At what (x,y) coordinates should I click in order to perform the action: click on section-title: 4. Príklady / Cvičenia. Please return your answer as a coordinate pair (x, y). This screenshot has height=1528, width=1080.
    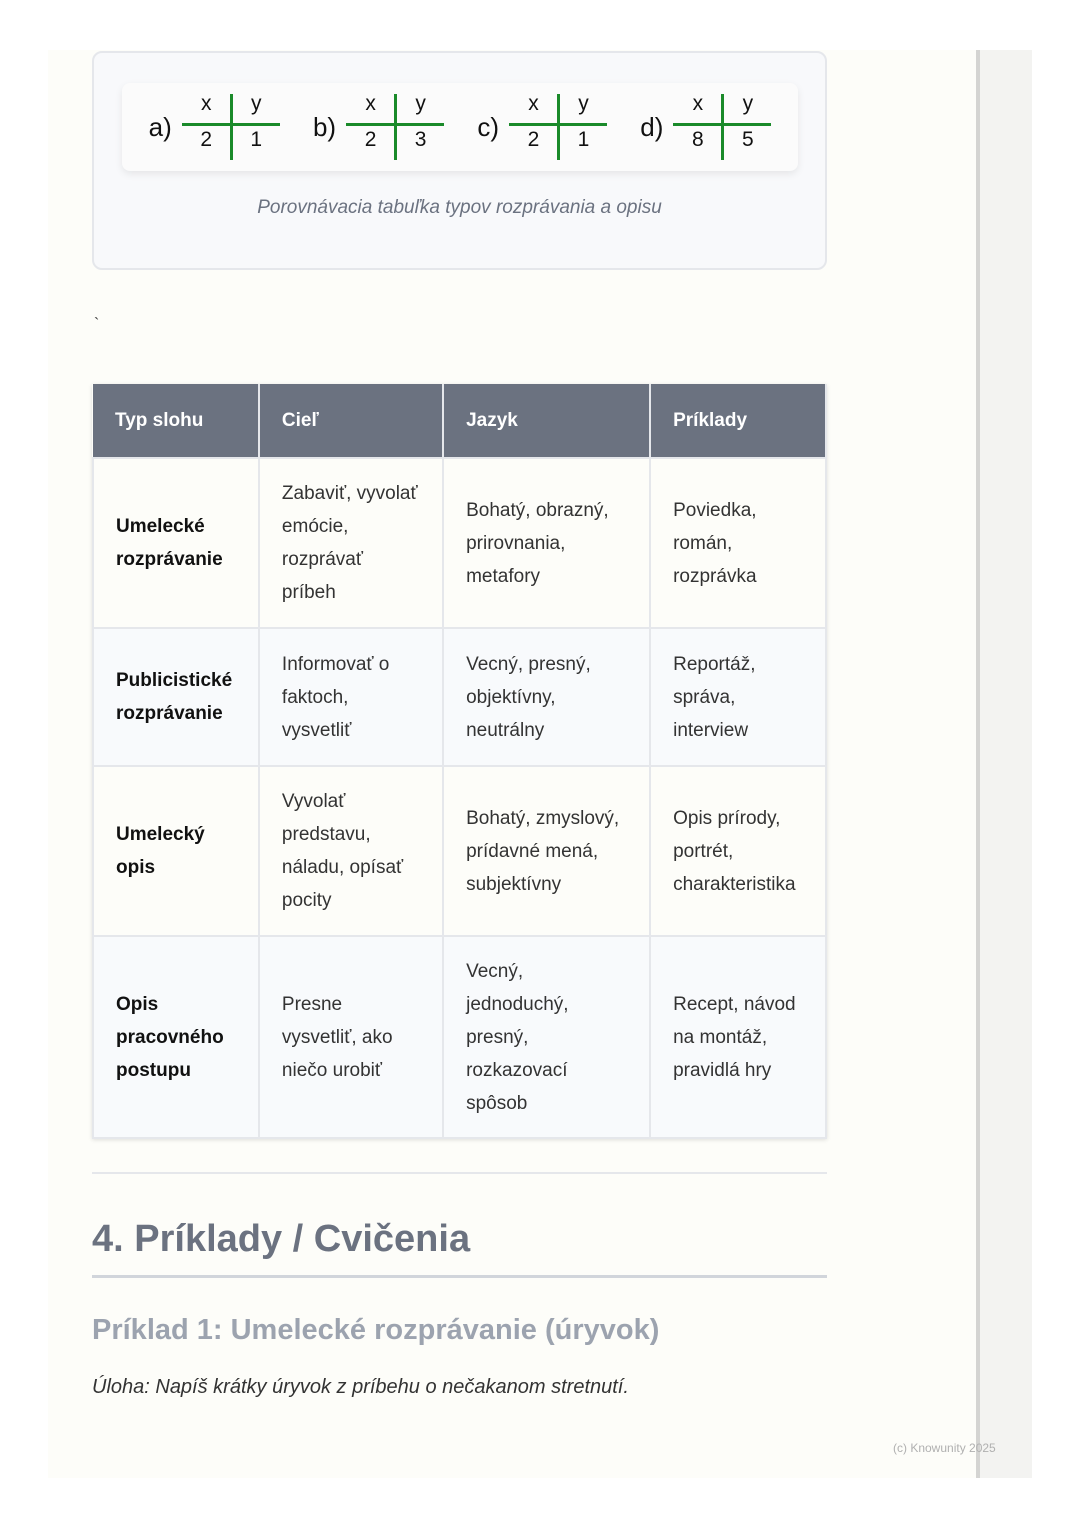
    Looking at the image, I should click on (459, 1248).